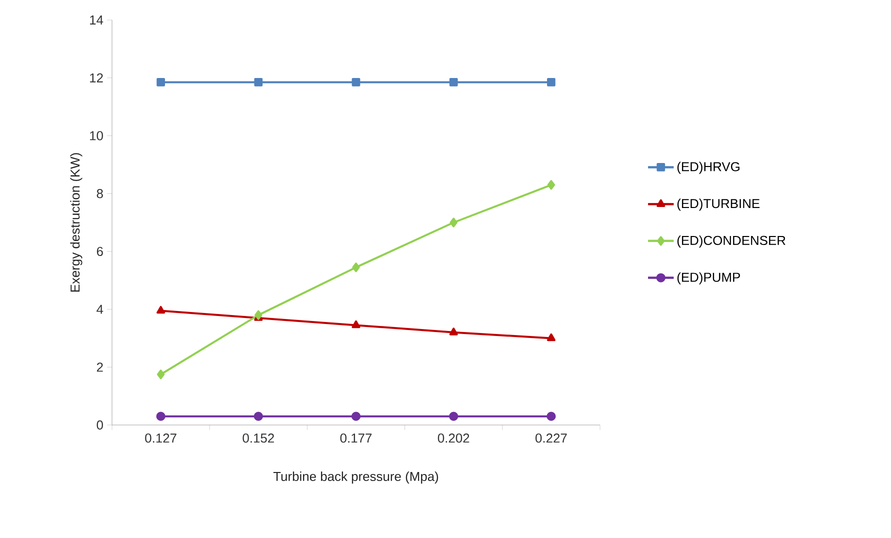 This screenshot has width=891, height=538. Describe the element at coordinates (356, 438) in the screenshot. I see `x-tick-label: 0.177` at that location.